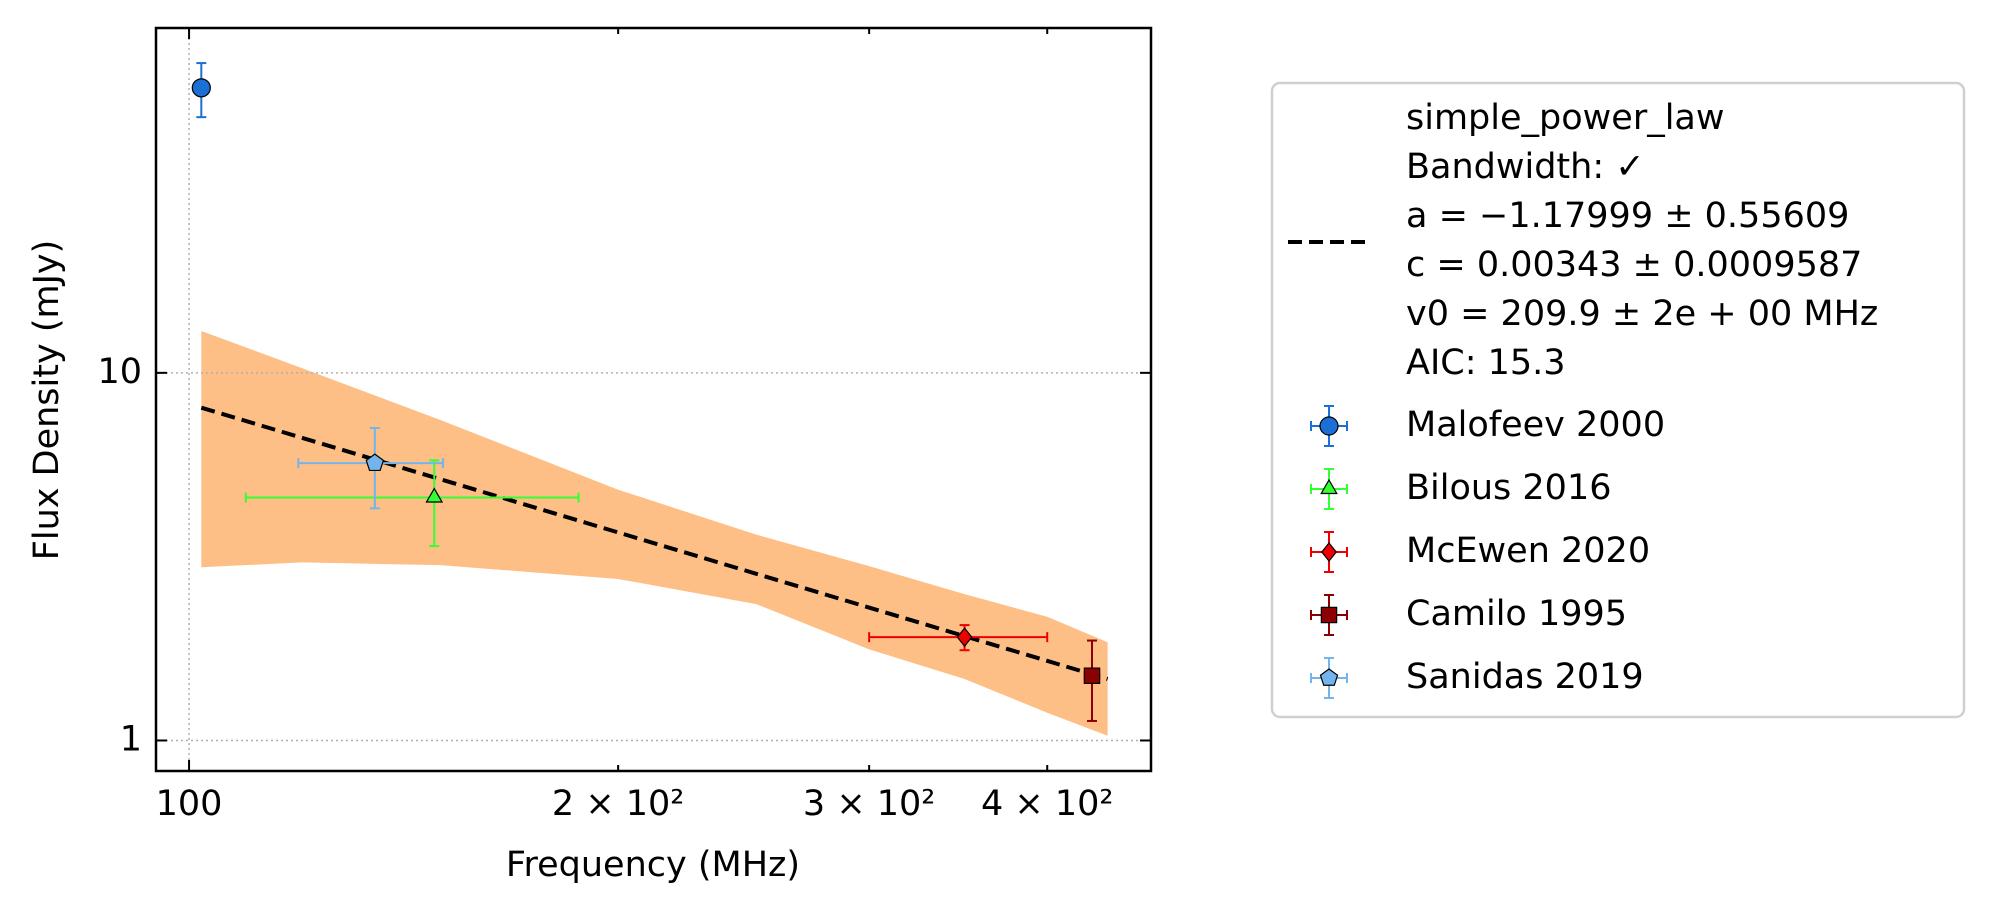 The image size is (1989, 914). I want to click on x-tick-label: 100, so click(189, 804).